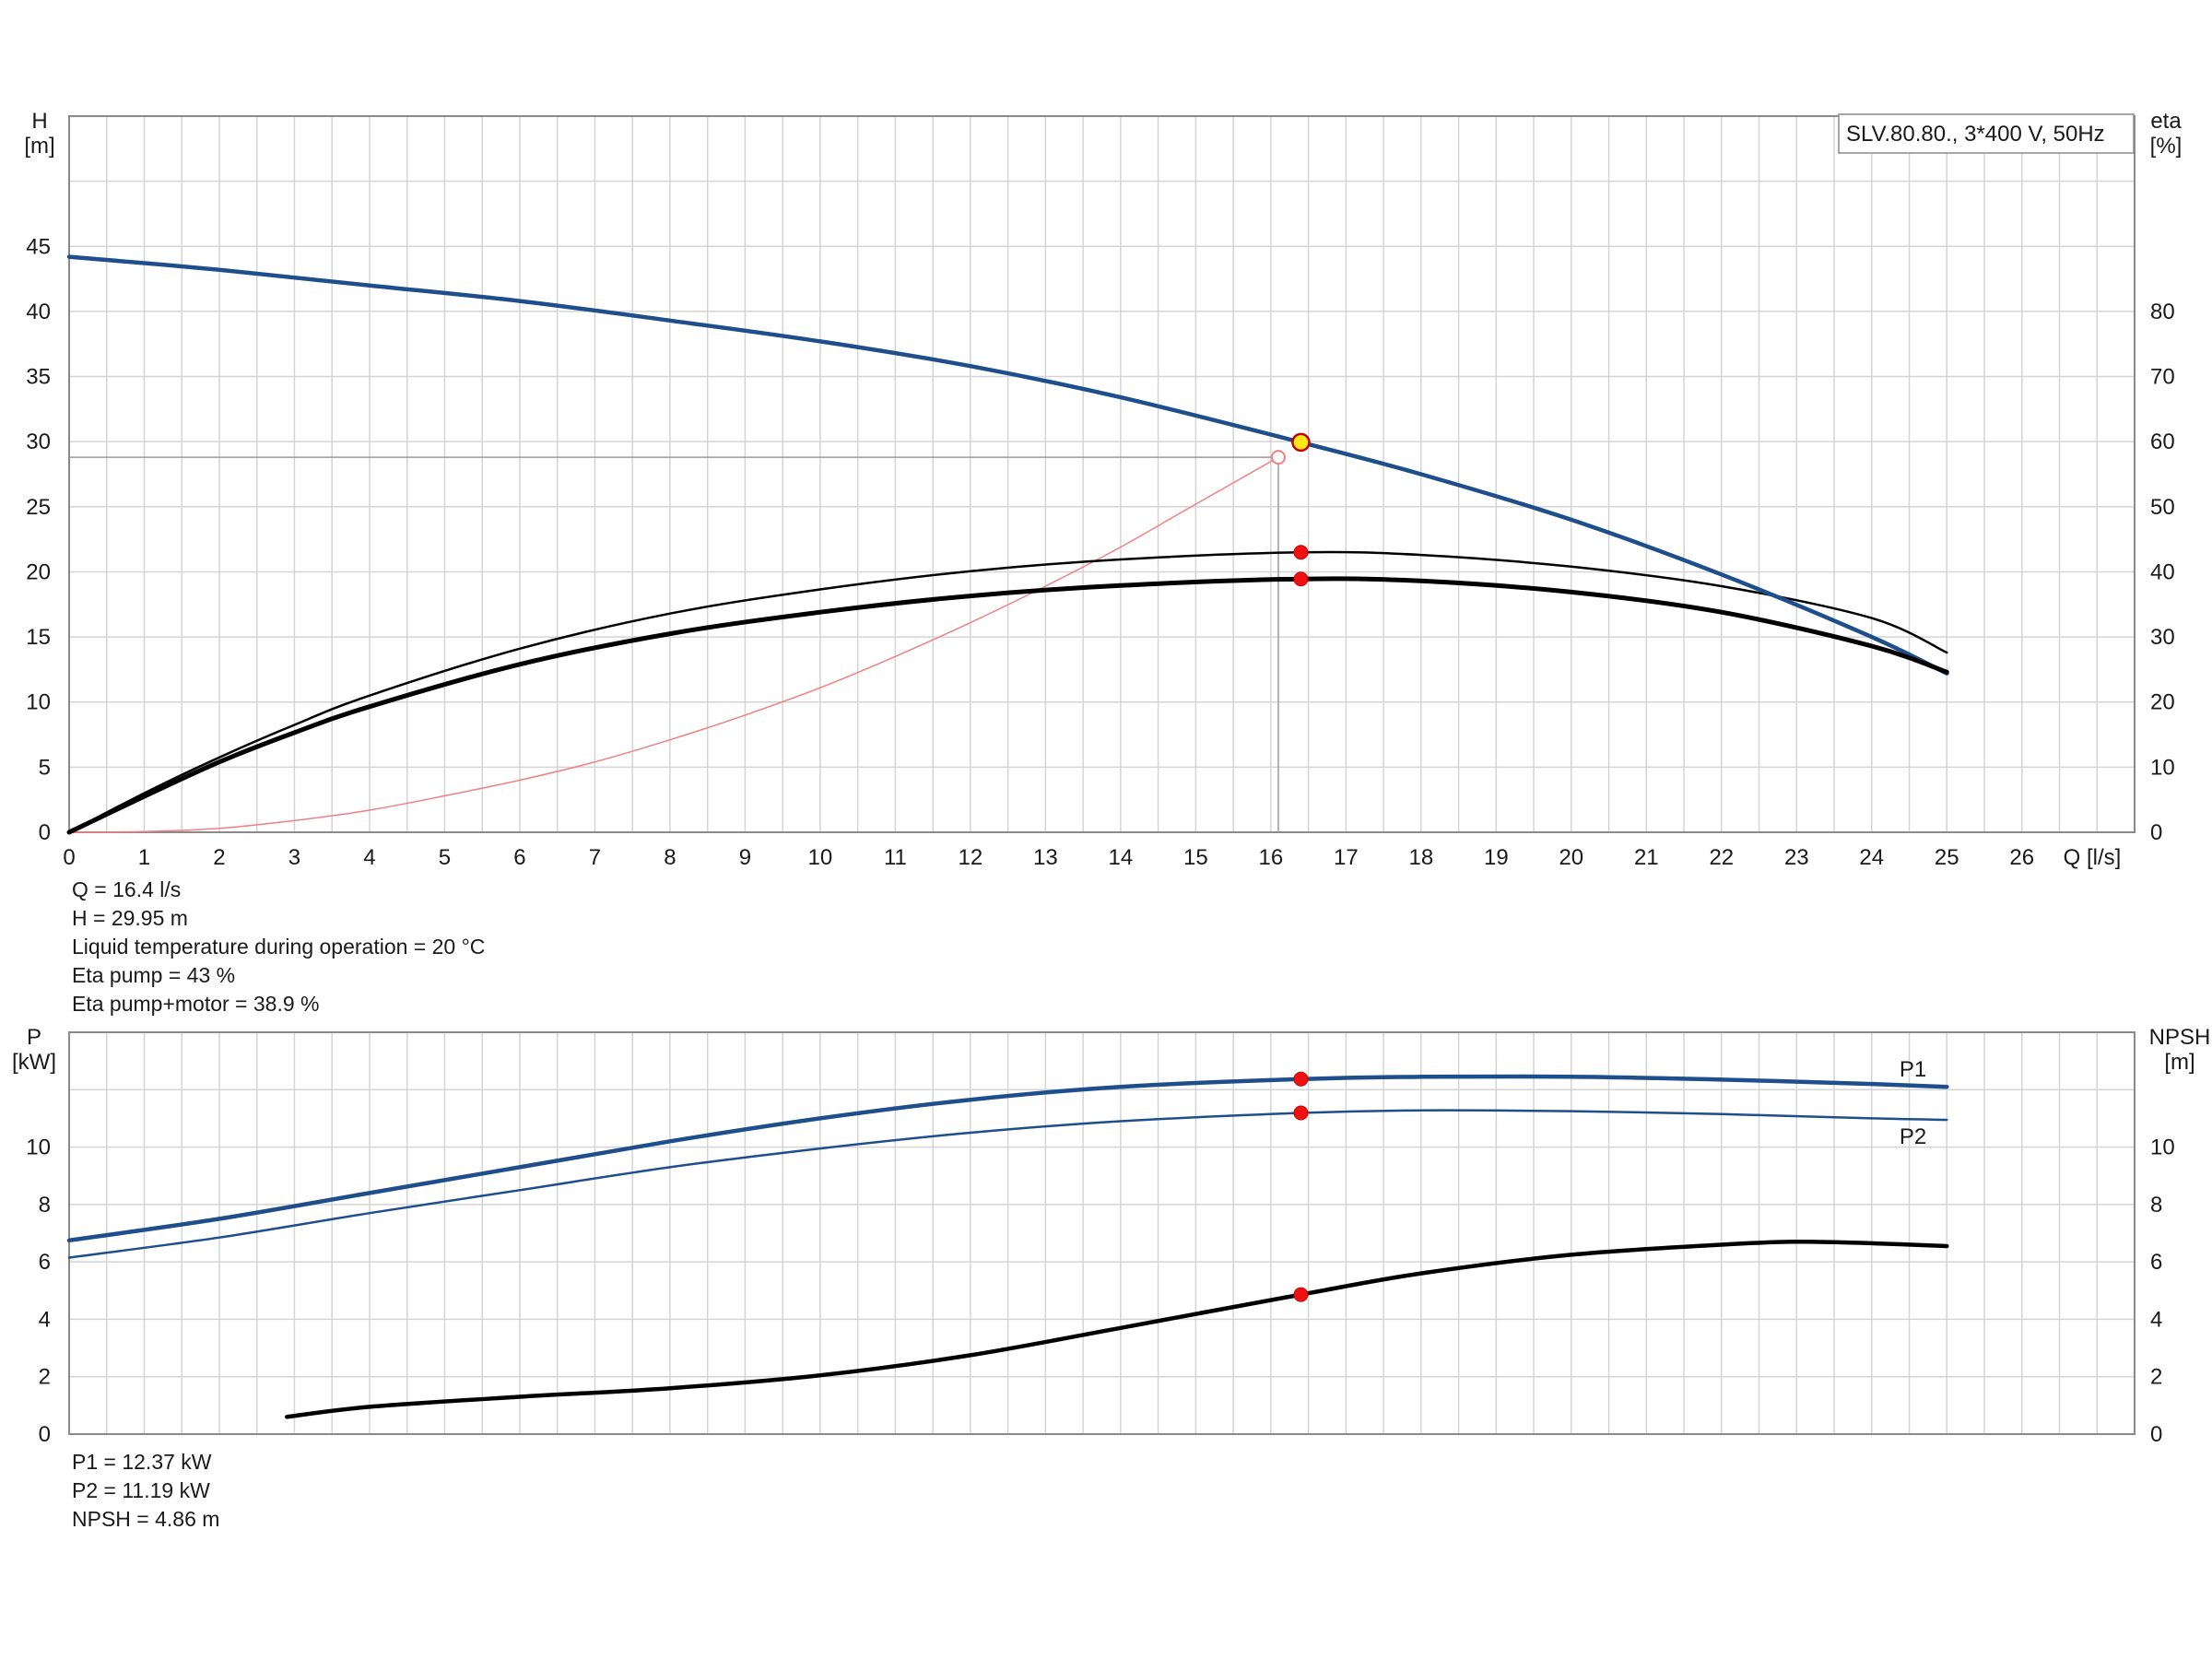 This screenshot has height=1659, width=2212. I want to click on y-right-tick-label: 80, so click(2162, 312).